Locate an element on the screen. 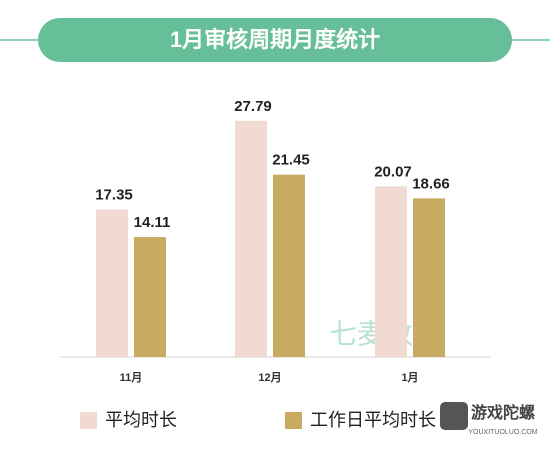 The width and height of the screenshot is (550, 455). value-label: 20.07 is located at coordinates (393, 171).